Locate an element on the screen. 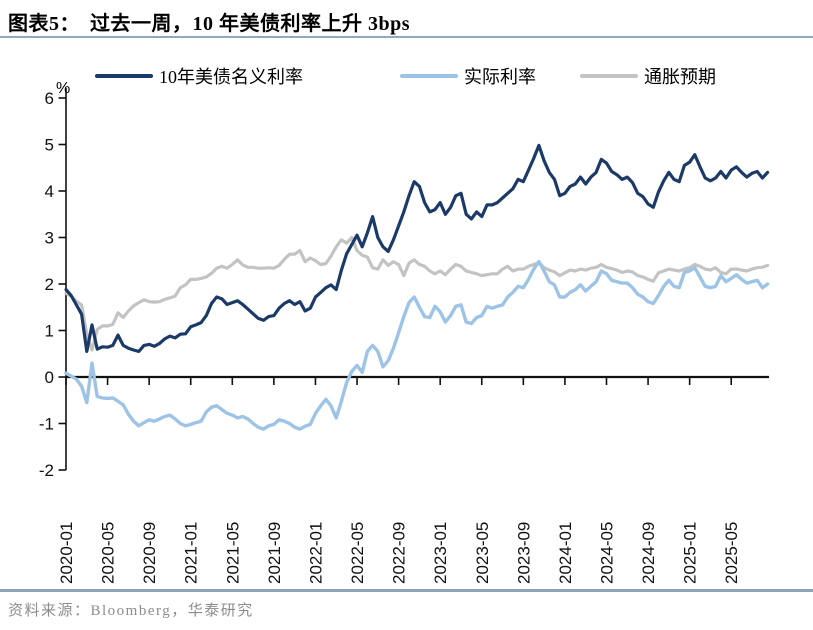  x-tick-label: 2022-09 is located at coordinates (399, 553).